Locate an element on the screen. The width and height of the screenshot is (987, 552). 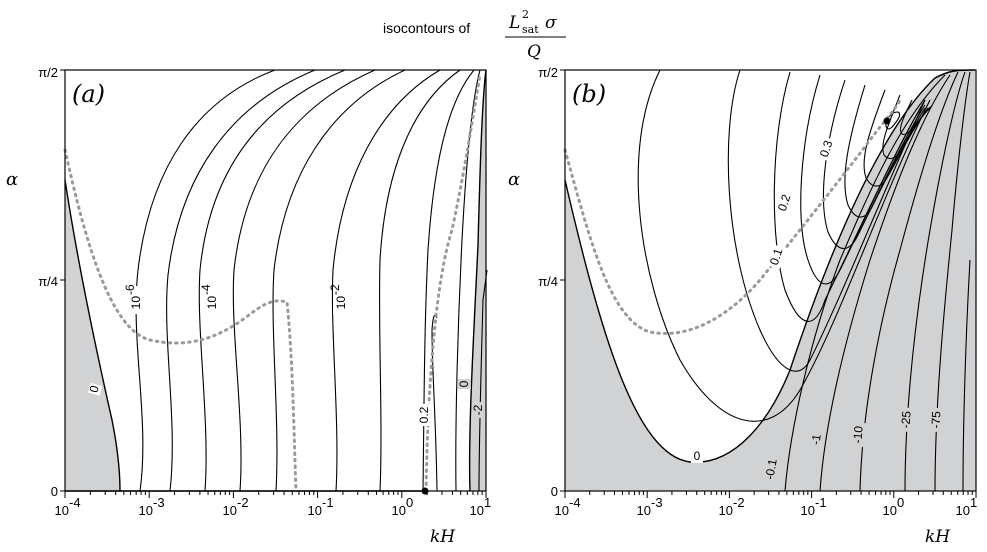
panel-b-contour-label: 0.3 is located at coordinates (827, 149).